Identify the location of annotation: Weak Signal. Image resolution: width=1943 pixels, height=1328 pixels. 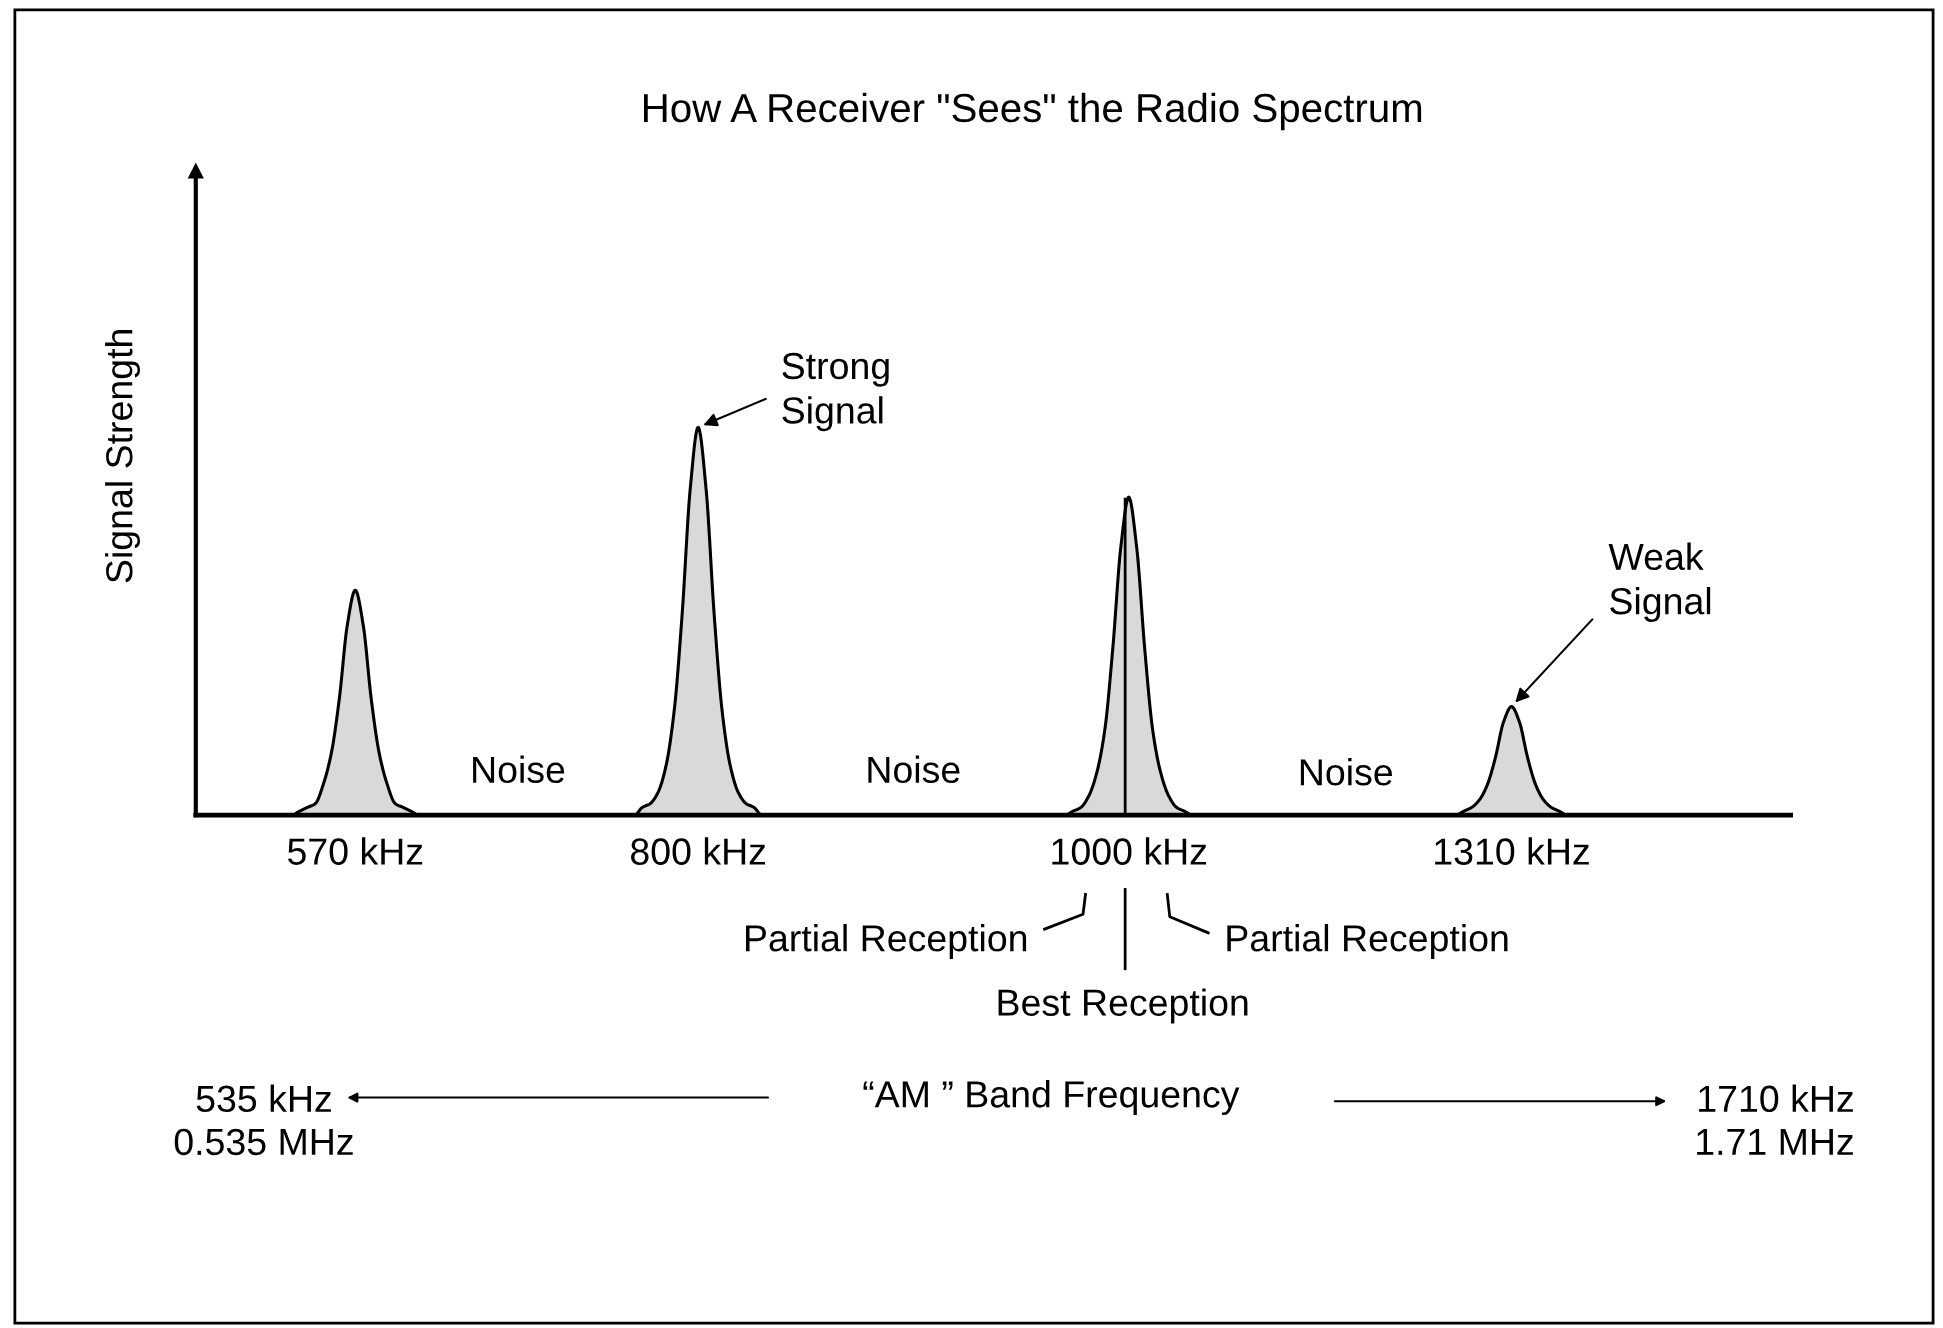
(1659, 582).